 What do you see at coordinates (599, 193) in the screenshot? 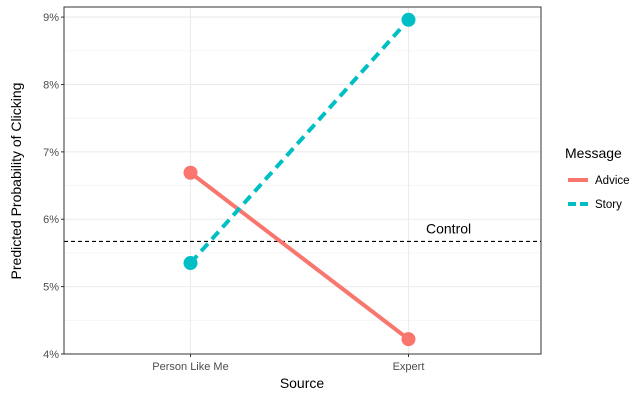
I see `legend-items: Advice Story` at bounding box center [599, 193].